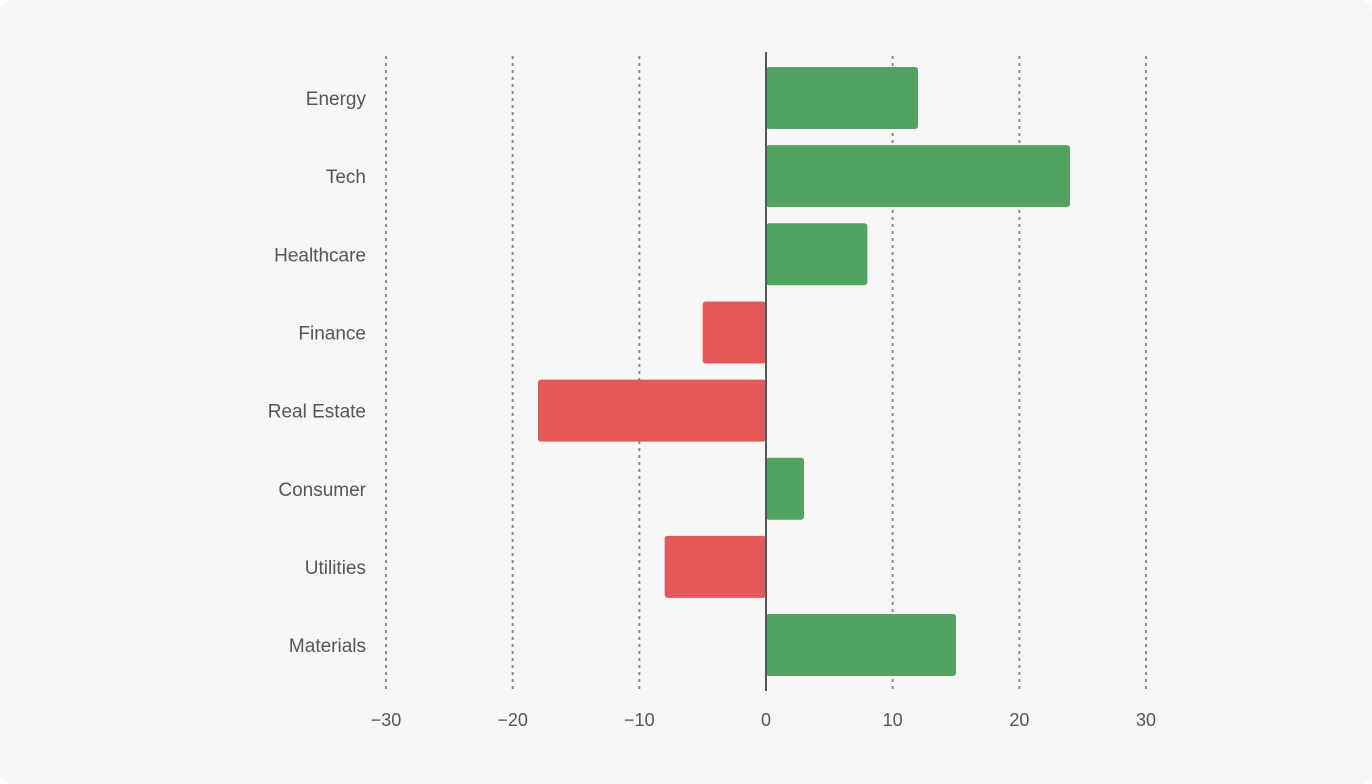 This screenshot has height=784, width=1372. Describe the element at coordinates (734, 332) in the screenshot. I see `bar-finance` at that location.